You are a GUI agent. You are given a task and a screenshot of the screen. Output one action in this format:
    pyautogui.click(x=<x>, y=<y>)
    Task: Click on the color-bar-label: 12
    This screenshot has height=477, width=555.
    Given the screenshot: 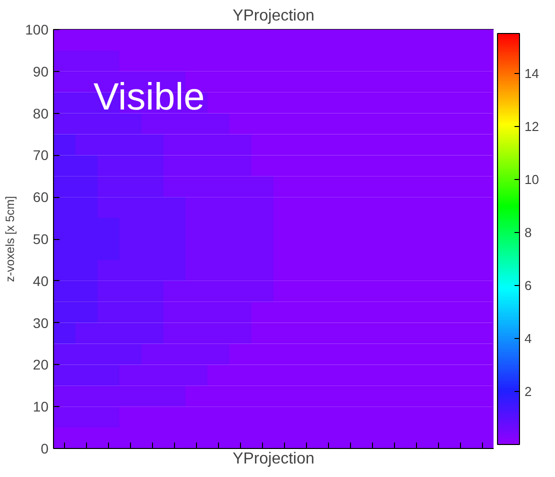 What is the action you would take?
    pyautogui.click(x=531, y=126)
    